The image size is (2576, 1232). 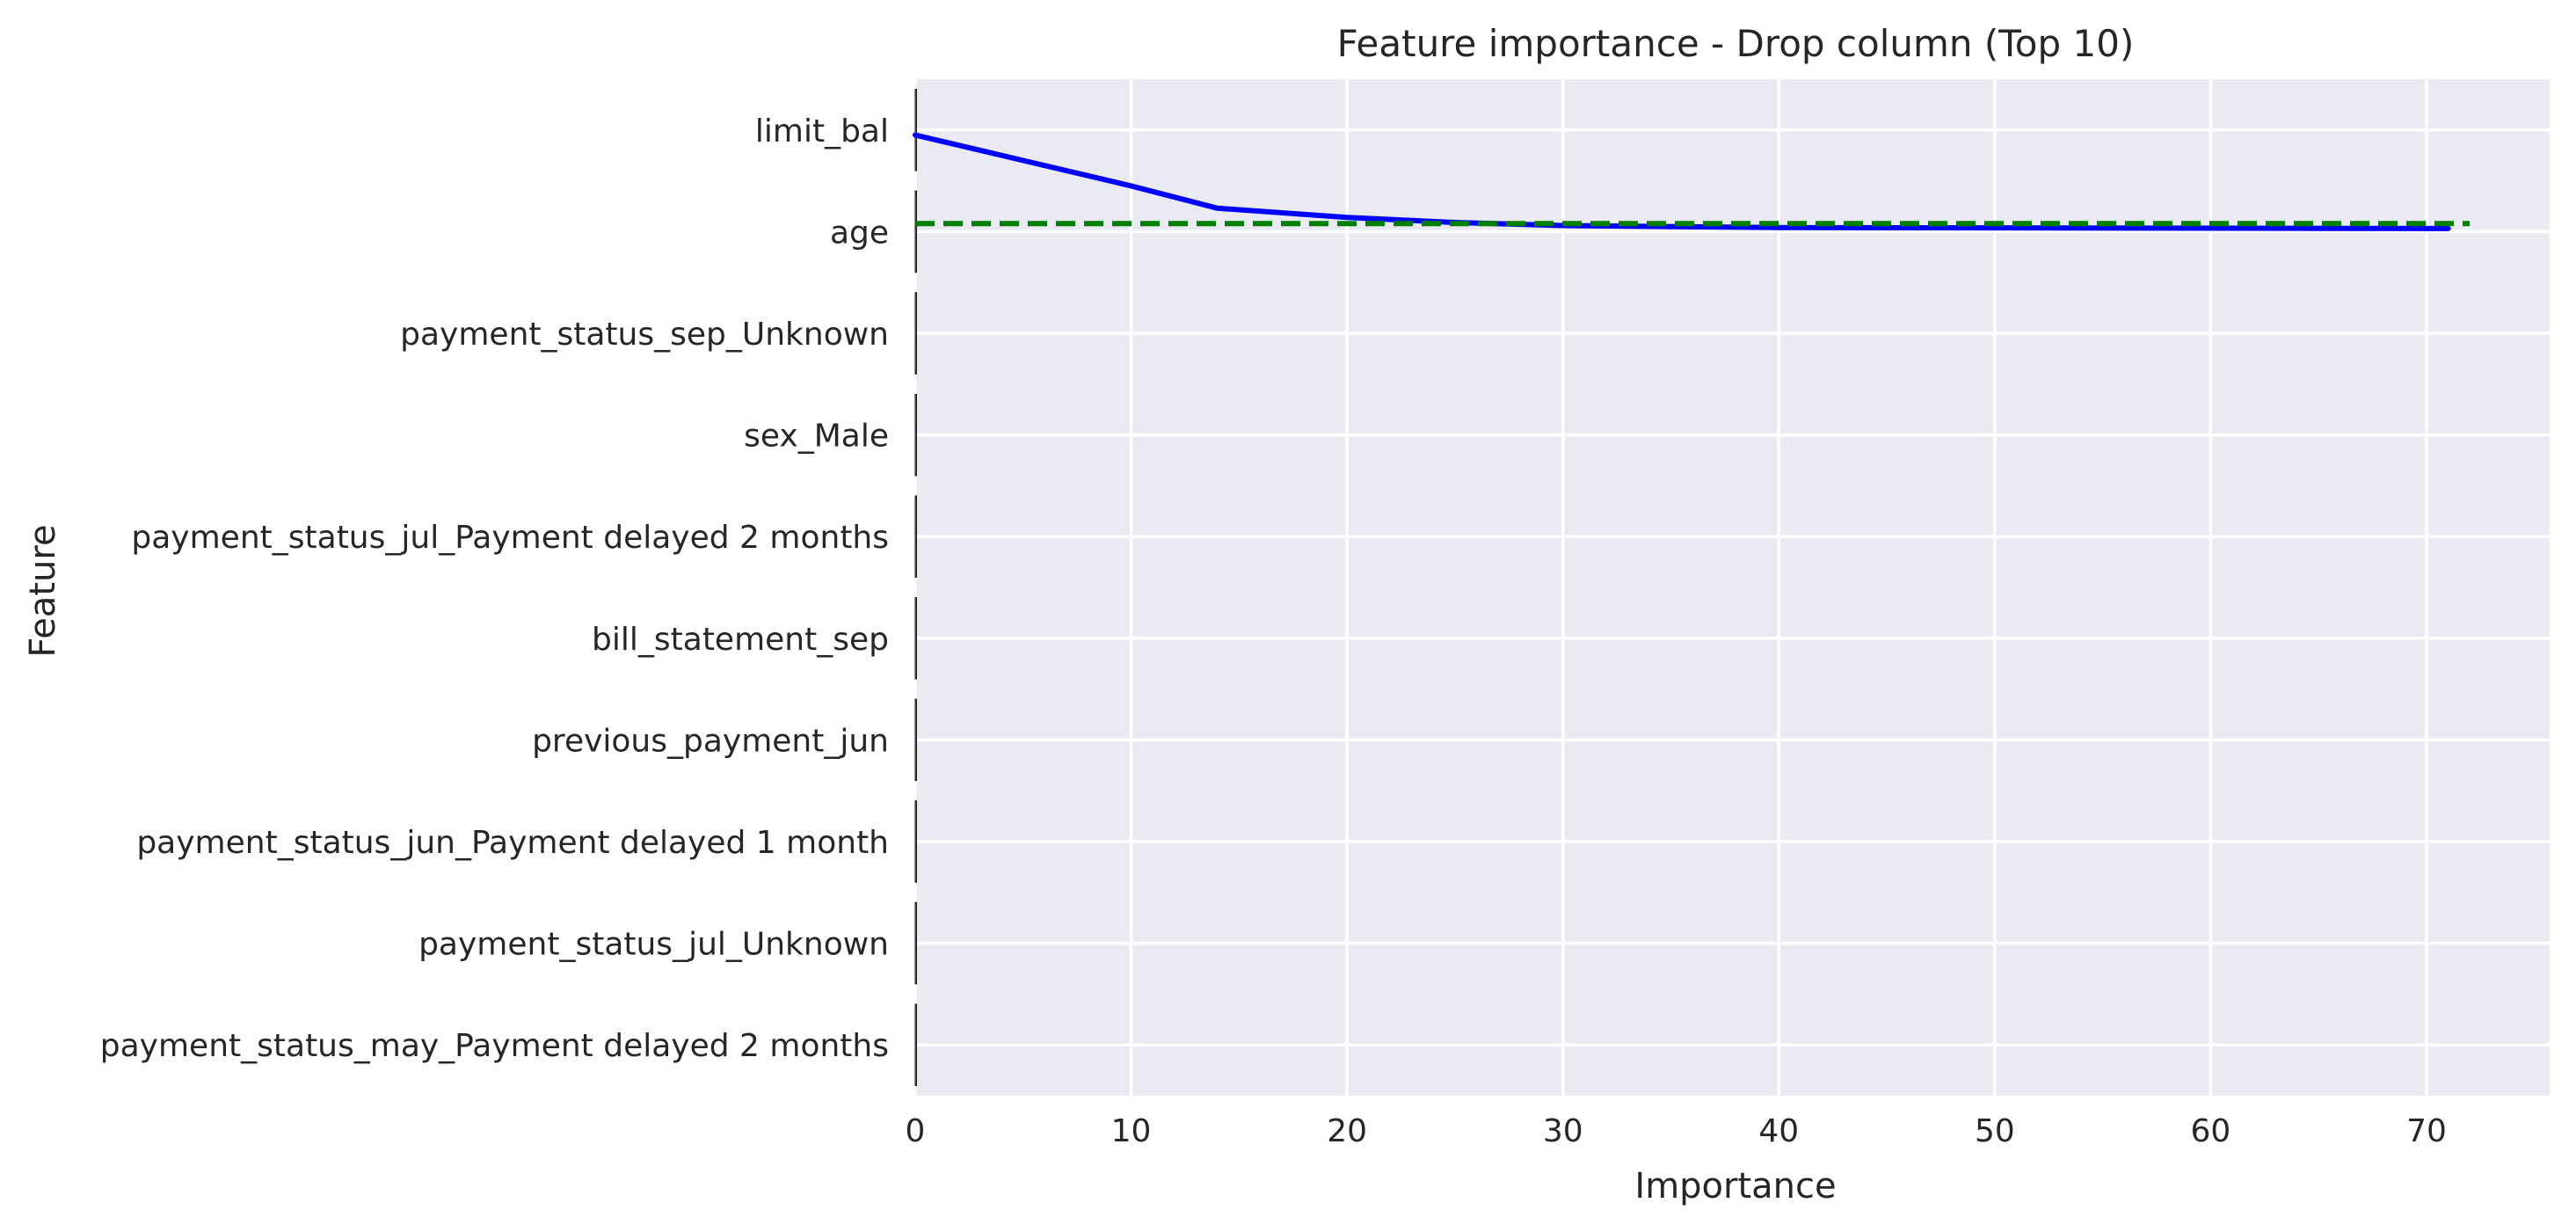 What do you see at coordinates (1778, 1131) in the screenshot?
I see `x-tick-label: 40` at bounding box center [1778, 1131].